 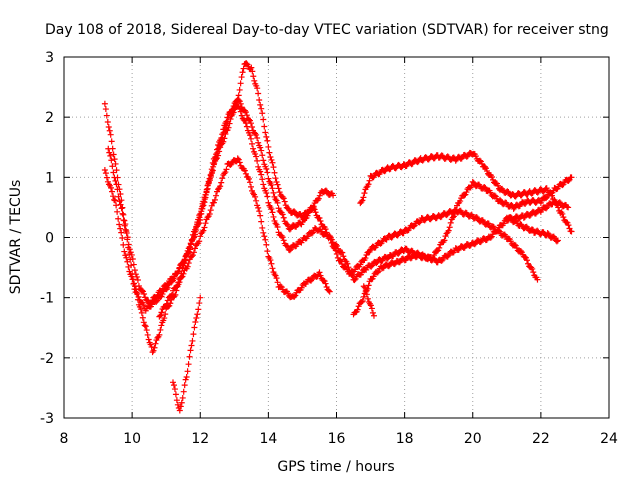 What do you see at coordinates (16, 237) in the screenshot?
I see `y-axis-label: SDTVAR / TECUs` at bounding box center [16, 237].